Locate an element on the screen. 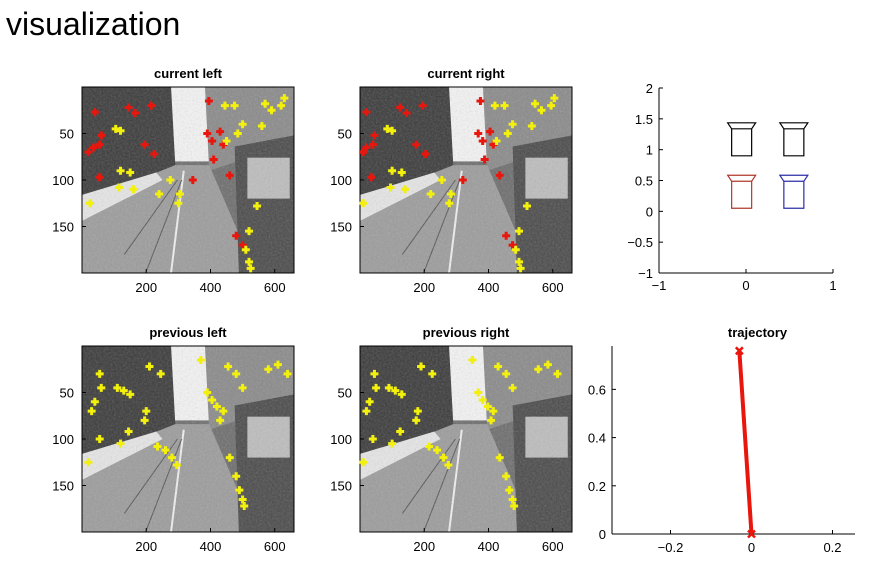 The width and height of the screenshot is (879, 564). y-tick-label: 150 is located at coordinates (63, 227).